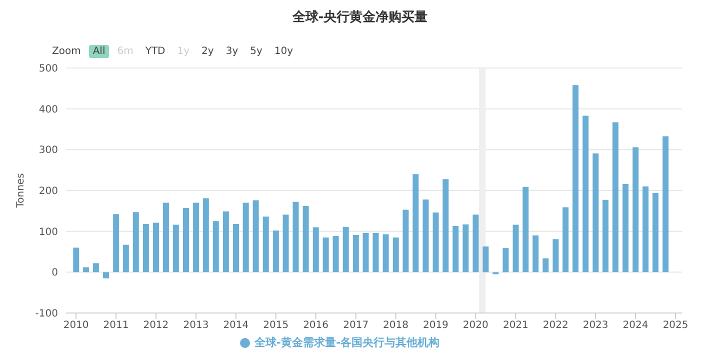 This screenshot has width=720, height=357. I want to click on x-tick-label: 2024, so click(635, 326).